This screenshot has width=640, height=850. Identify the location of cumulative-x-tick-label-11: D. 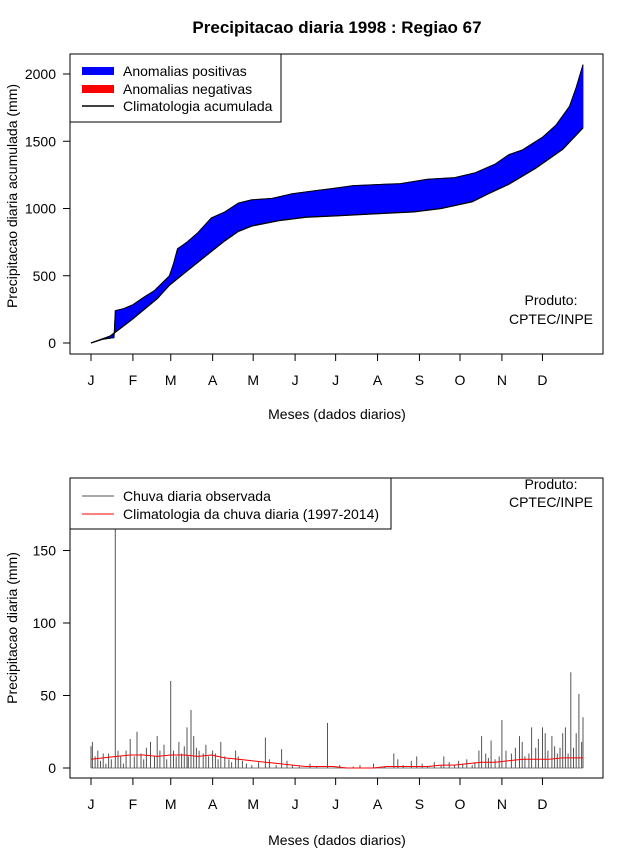
(542, 380).